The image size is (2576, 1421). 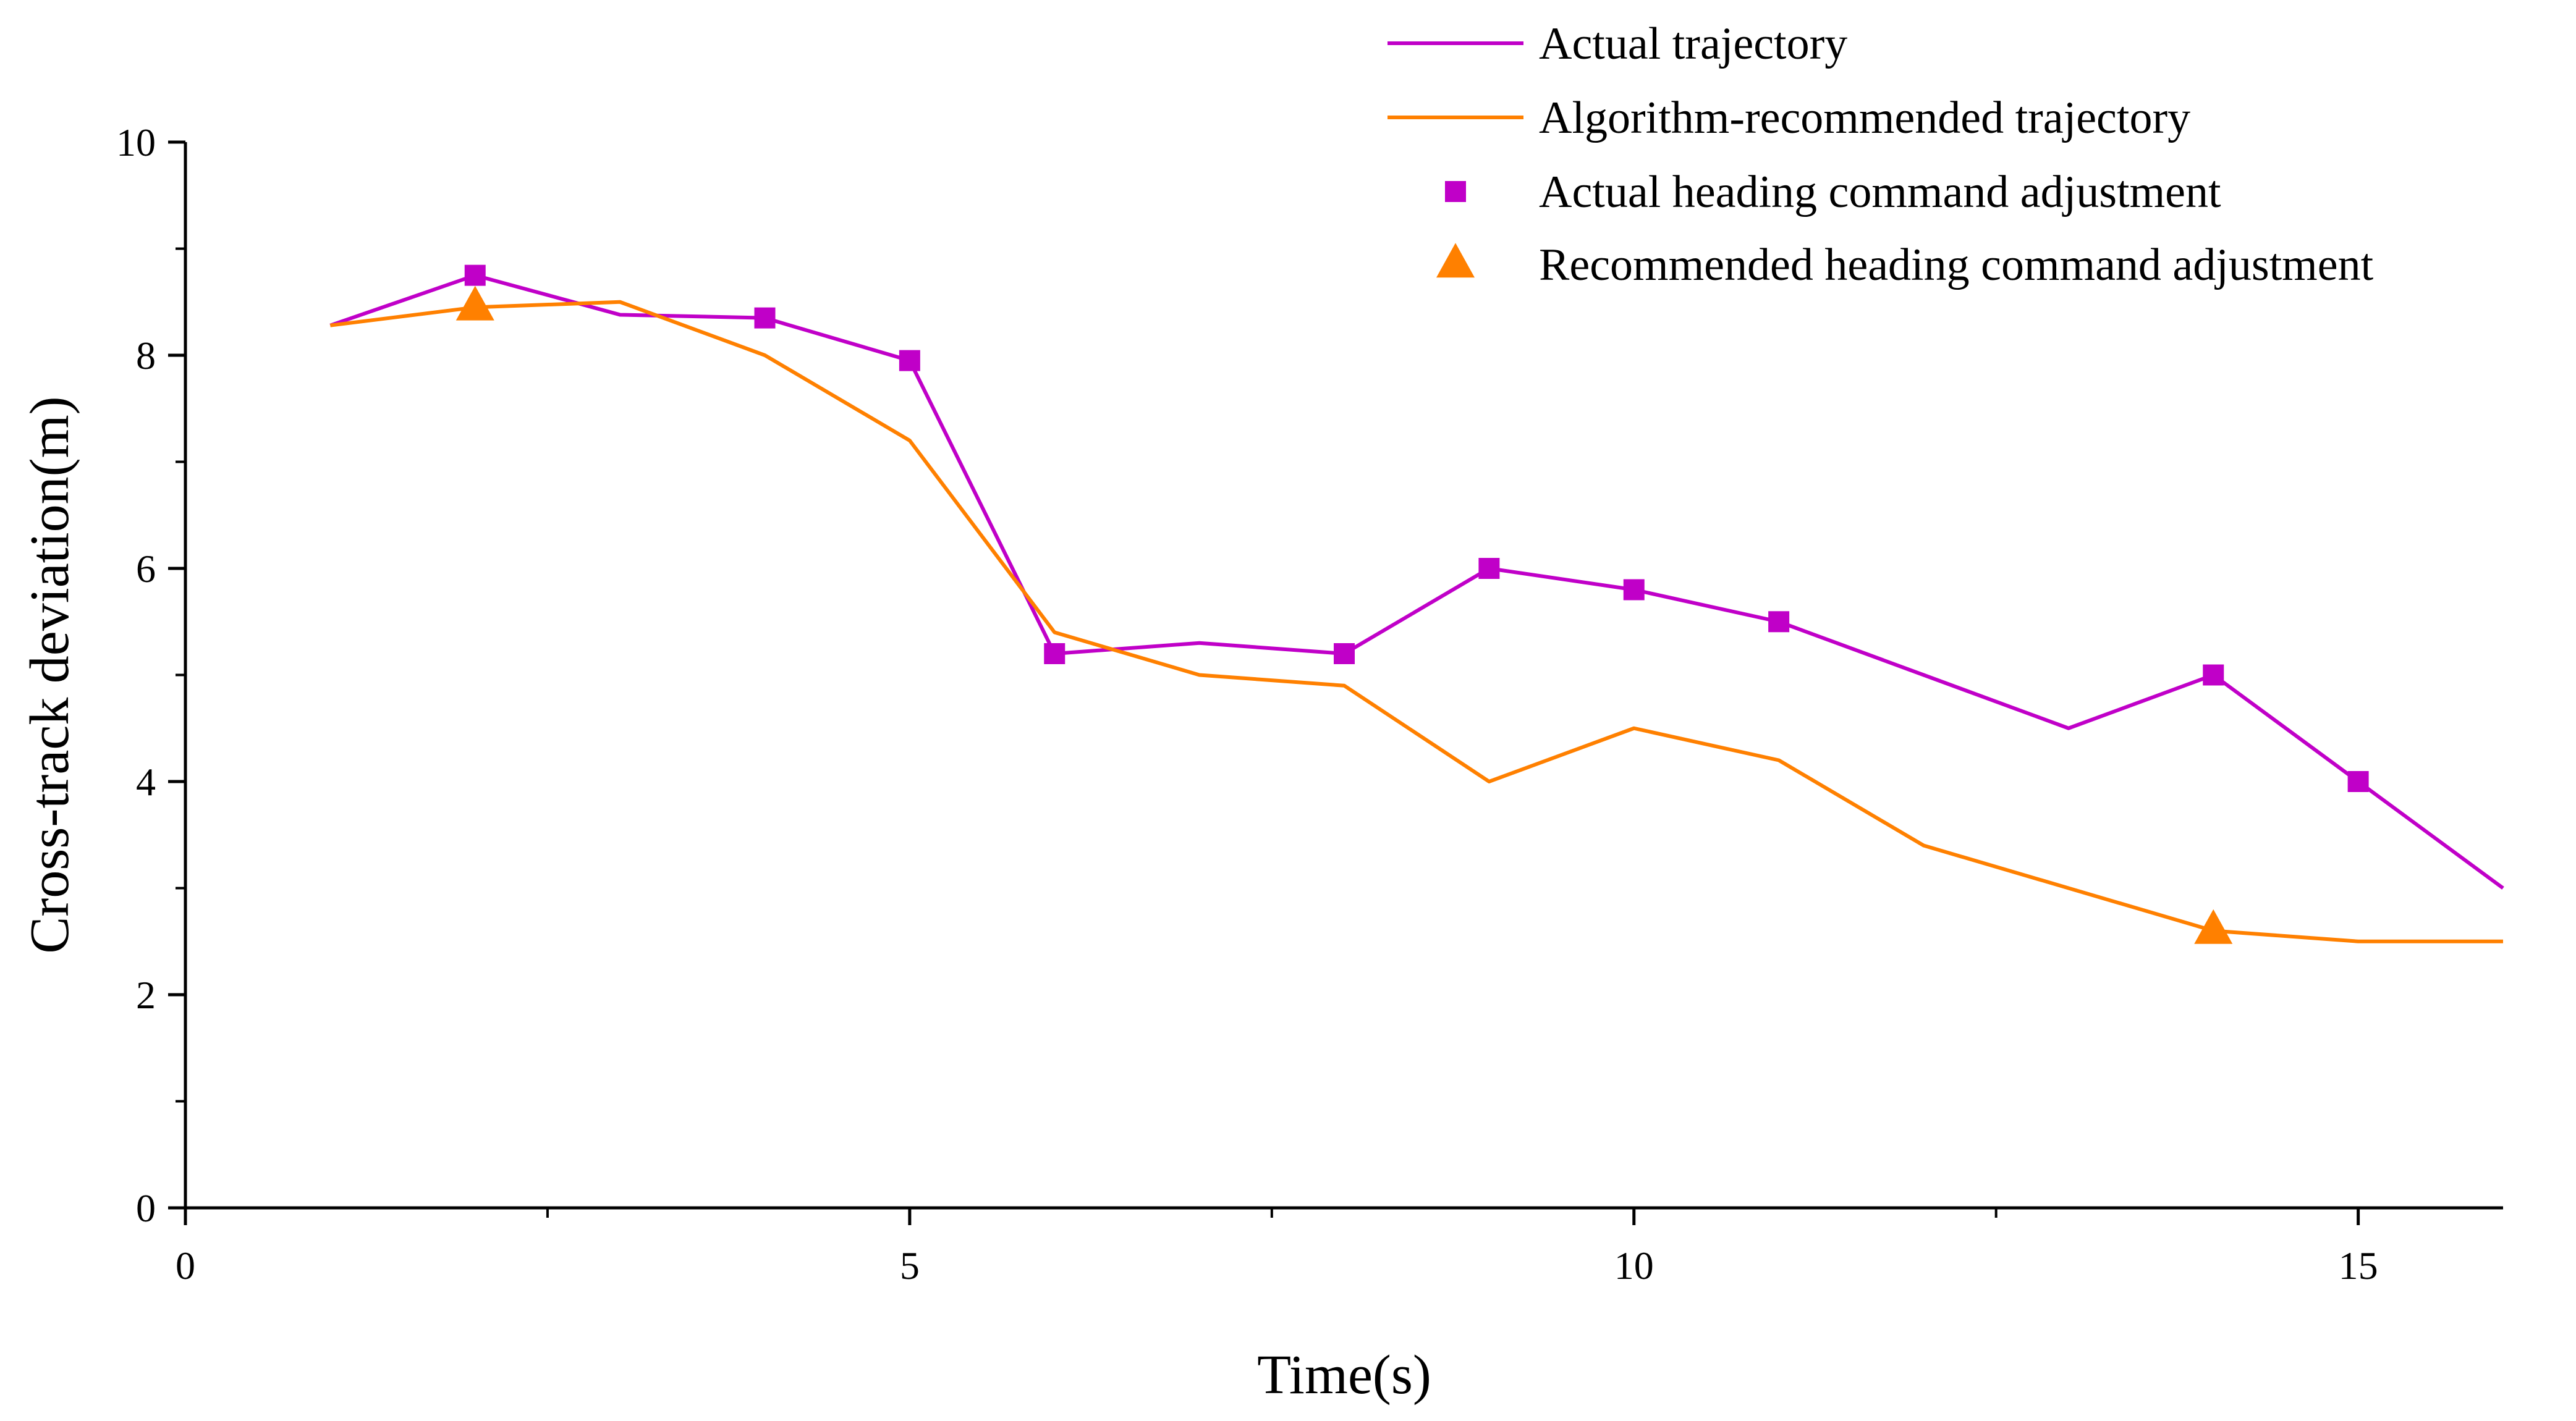 What do you see at coordinates (1880, 192) in the screenshot?
I see `legend-label: Actual heading command adjustment` at bounding box center [1880, 192].